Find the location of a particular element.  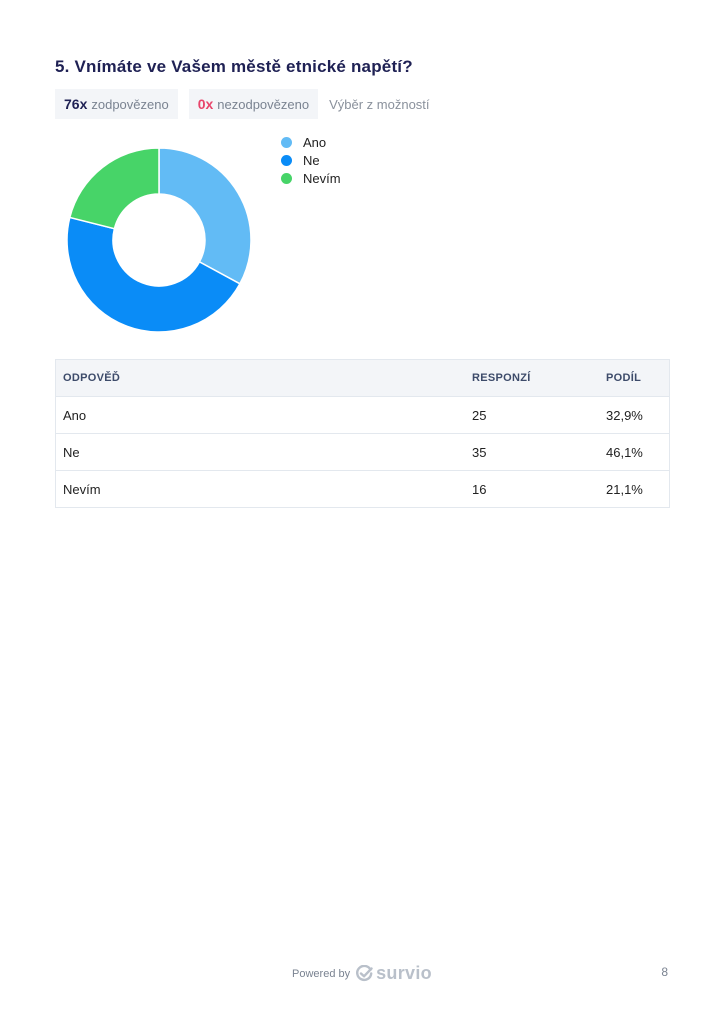

legend-item: Nevím is located at coordinates (311, 178).